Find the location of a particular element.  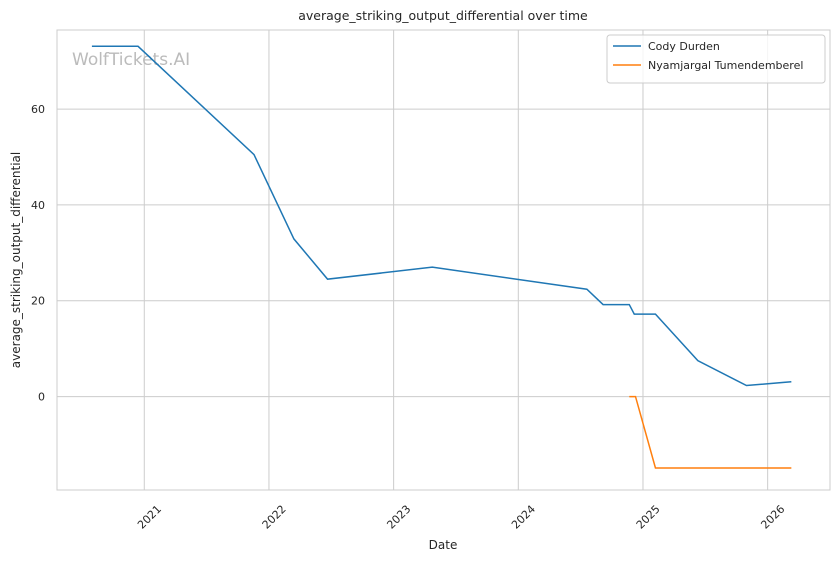

series-line-nyamjargal-tumendemberel is located at coordinates (710, 432).